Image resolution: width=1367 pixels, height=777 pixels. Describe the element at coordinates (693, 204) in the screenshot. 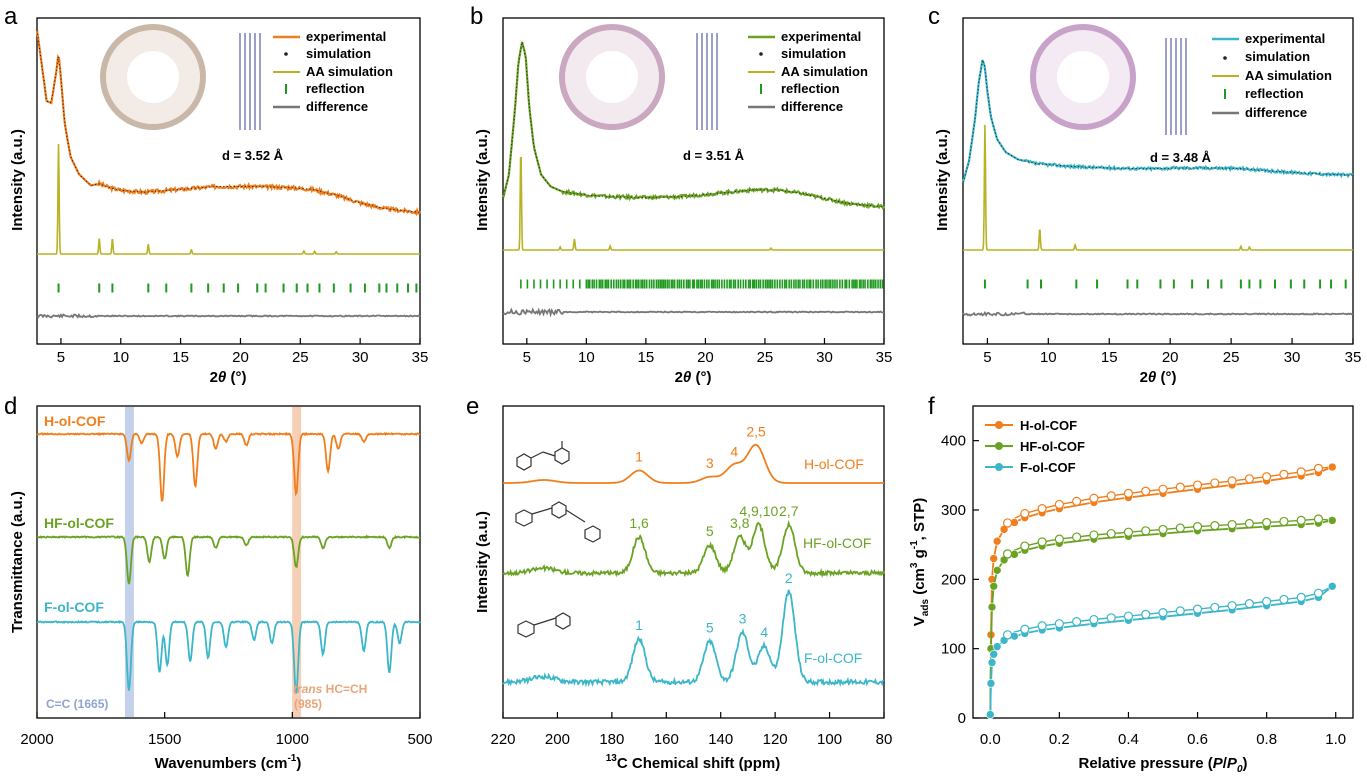

I see `aa-simulation-curve-b` at that location.